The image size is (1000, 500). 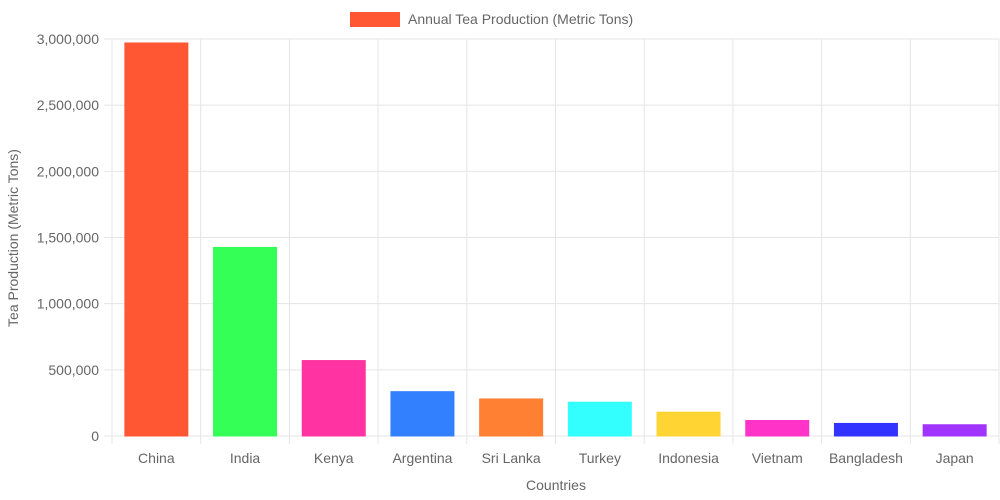 What do you see at coordinates (556, 485) in the screenshot?
I see `x-axis-title: Countries` at bounding box center [556, 485].